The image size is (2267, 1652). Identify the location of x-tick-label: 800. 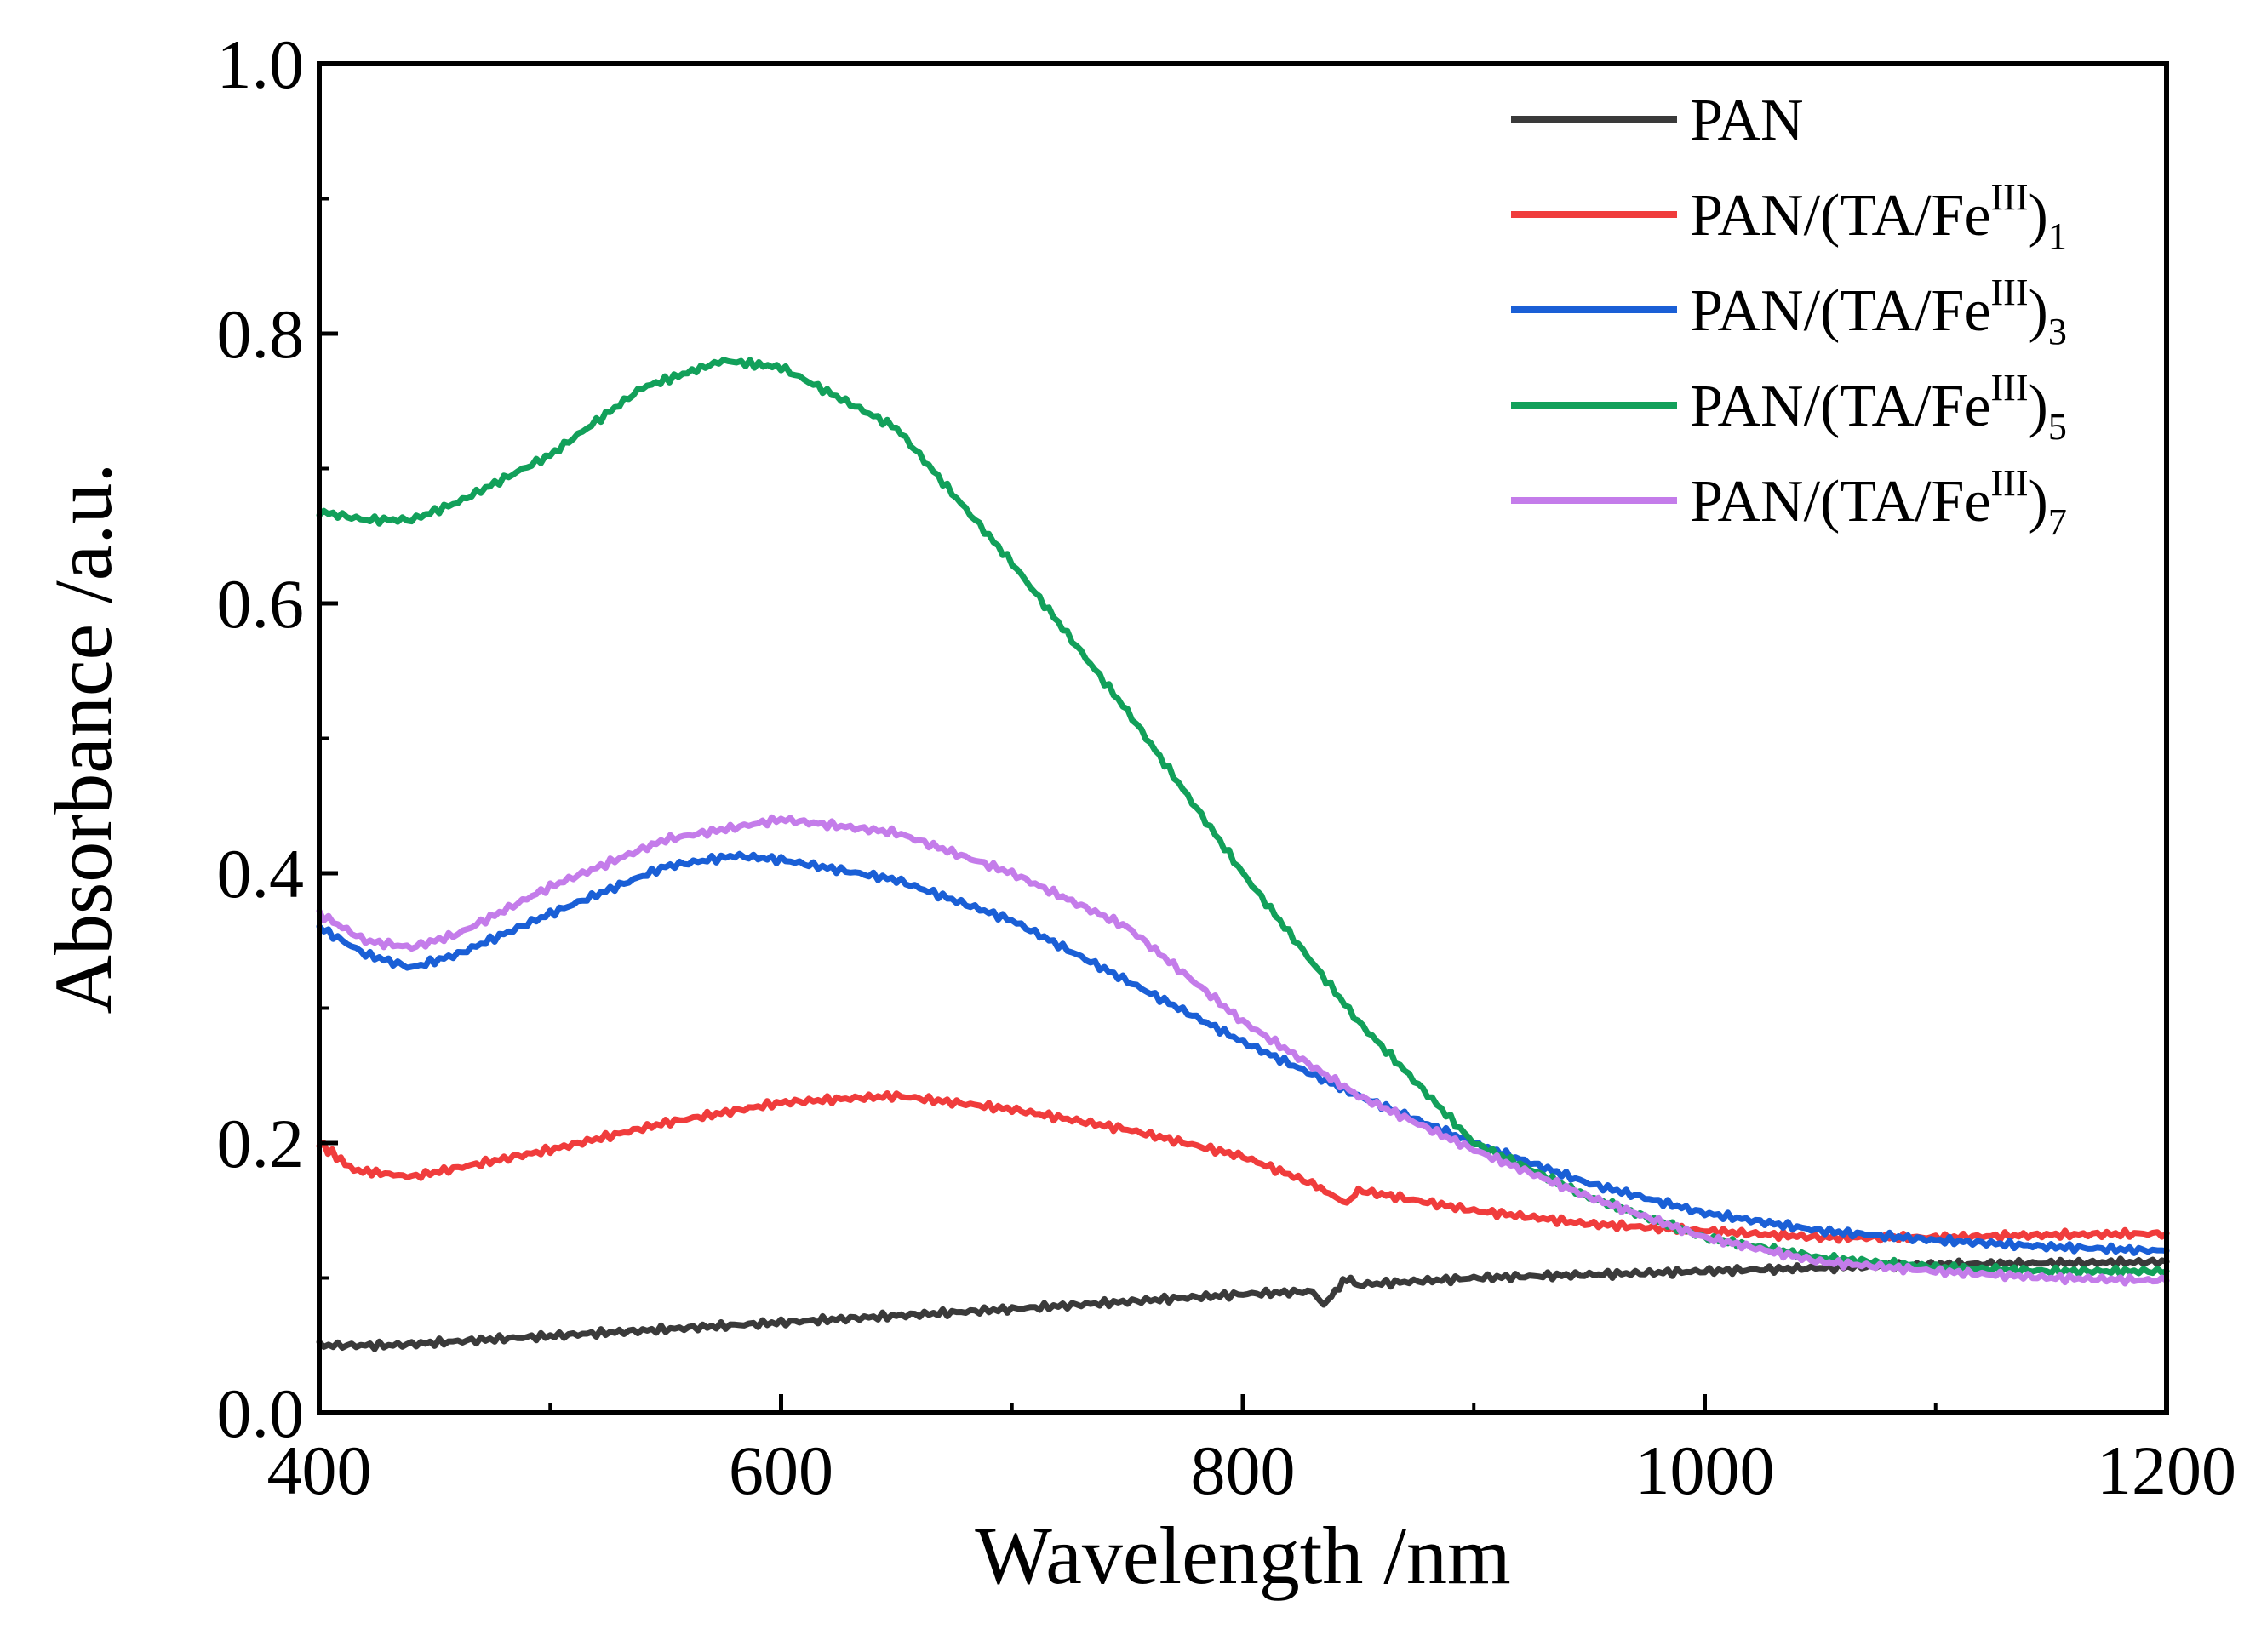
(1243, 1471).